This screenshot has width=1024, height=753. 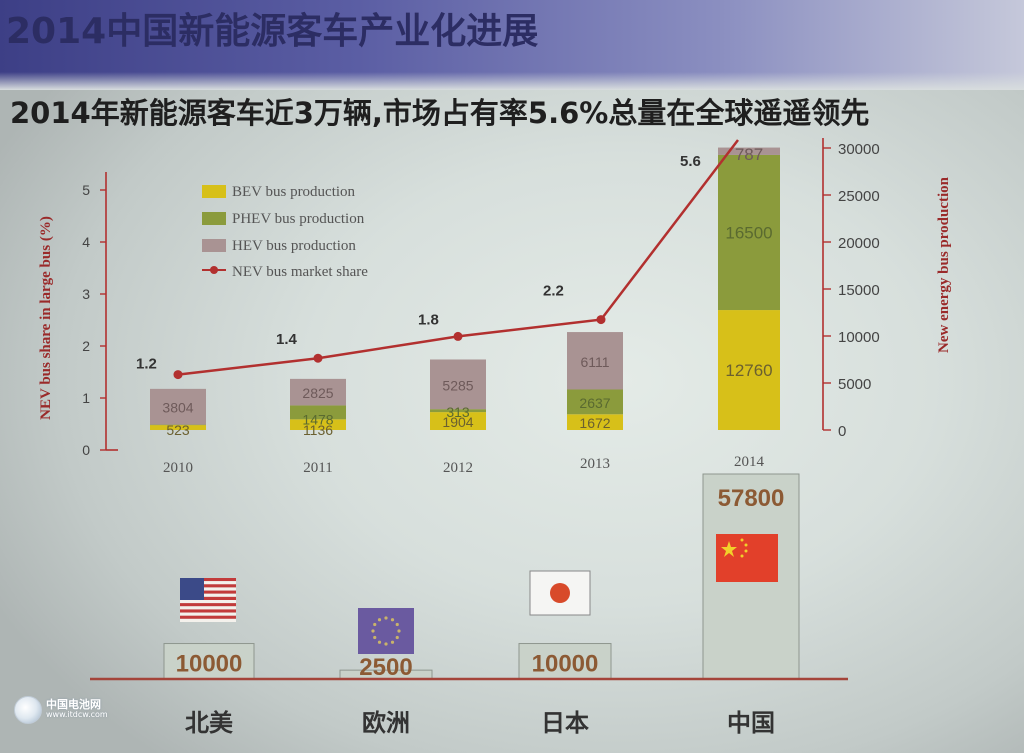 I want to click on share-point-2010, so click(x=178, y=375).